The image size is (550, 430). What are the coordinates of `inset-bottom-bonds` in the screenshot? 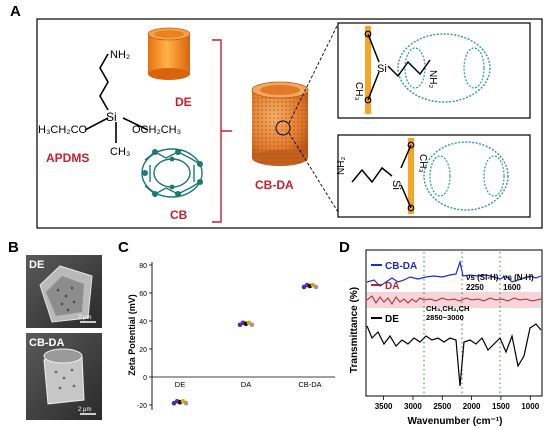 It's located at (381, 176).